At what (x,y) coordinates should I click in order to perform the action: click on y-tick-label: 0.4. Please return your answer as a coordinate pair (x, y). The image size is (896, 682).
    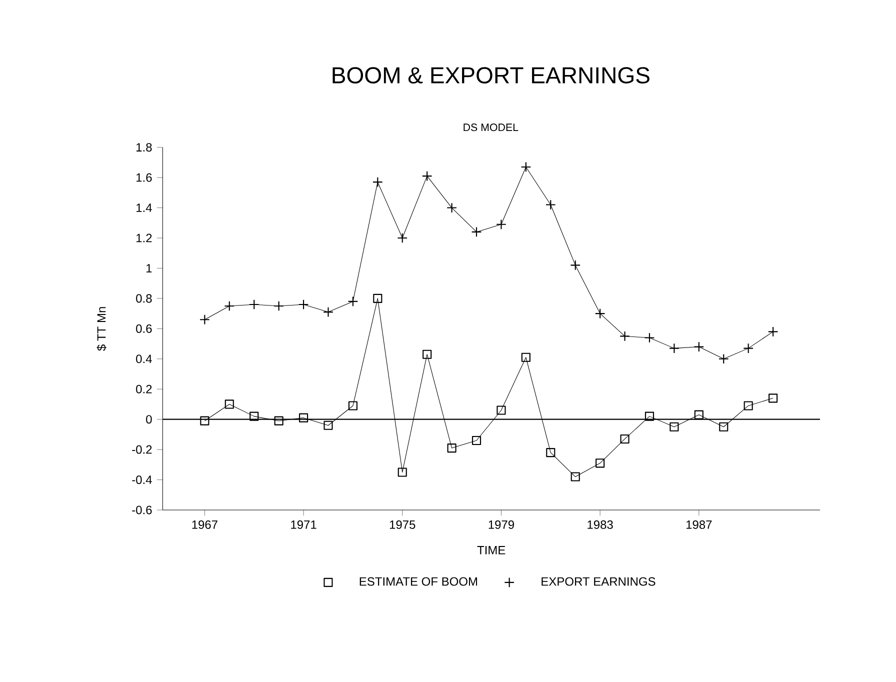
    Looking at the image, I should click on (144, 359).